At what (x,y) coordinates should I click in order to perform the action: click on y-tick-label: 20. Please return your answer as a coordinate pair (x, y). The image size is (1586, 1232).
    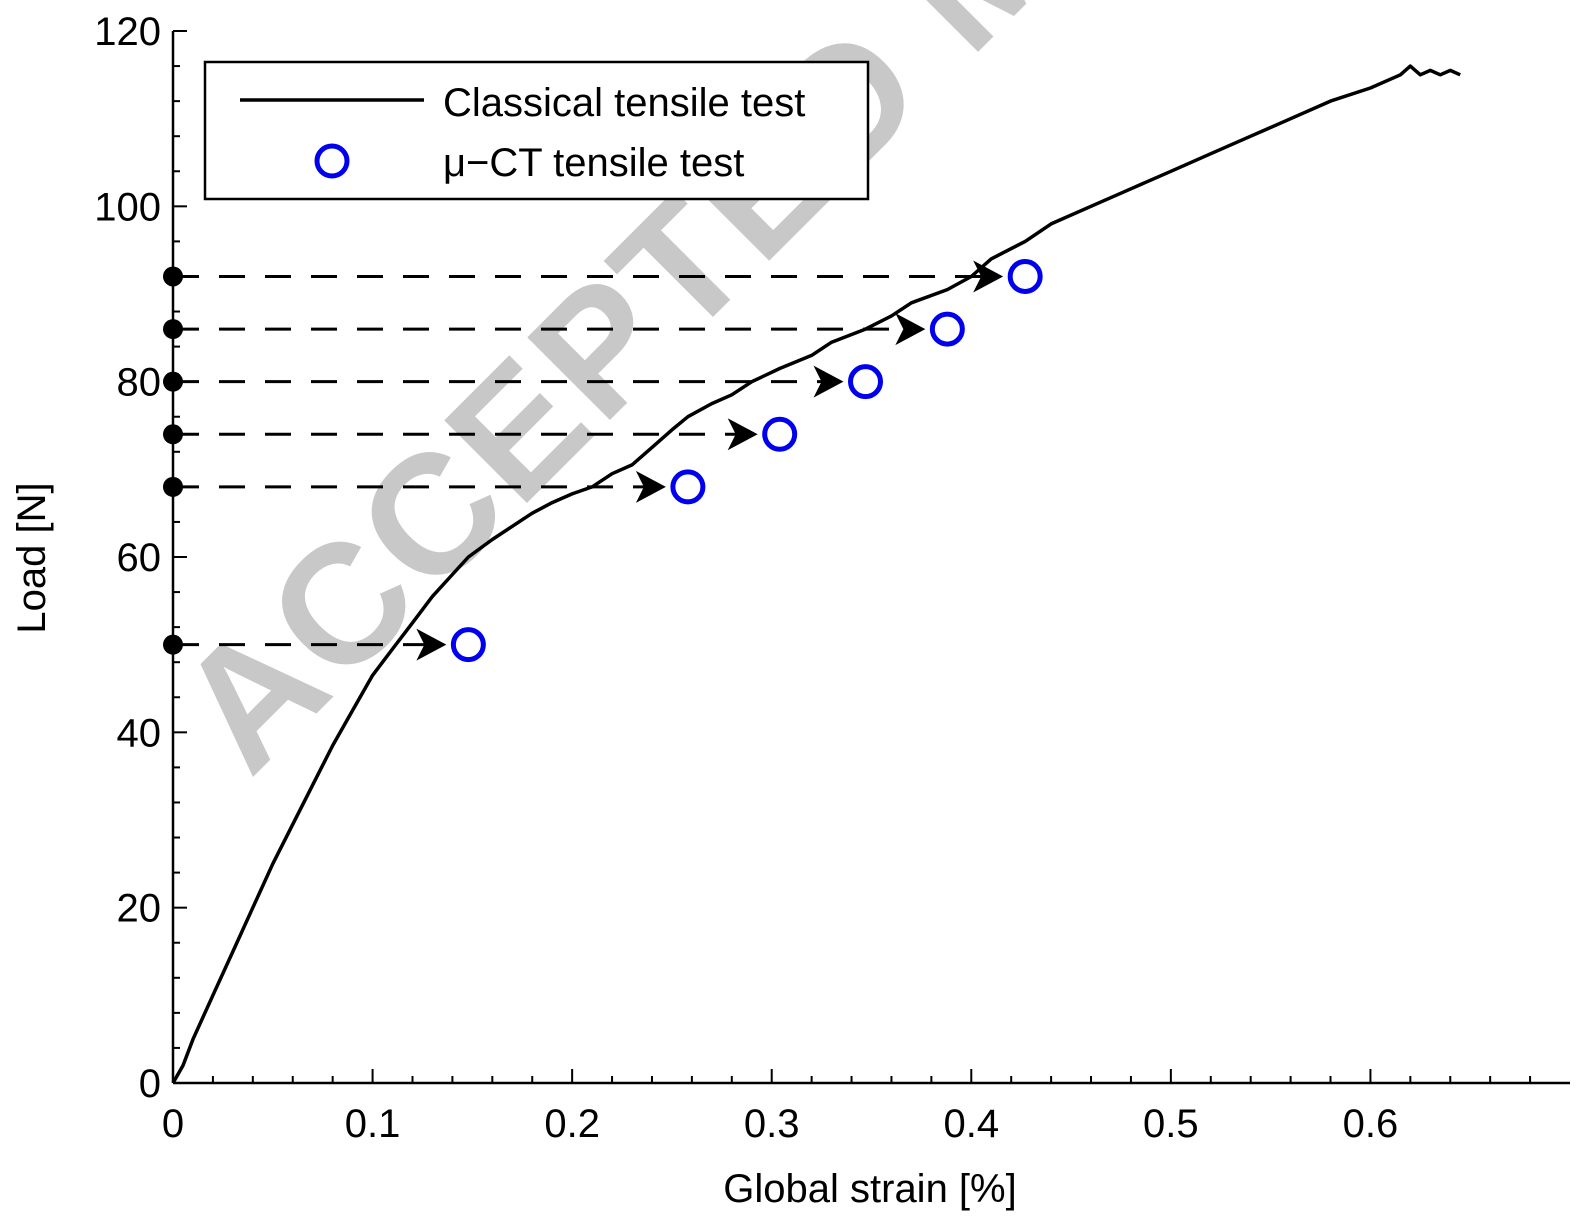
    Looking at the image, I should click on (139, 909).